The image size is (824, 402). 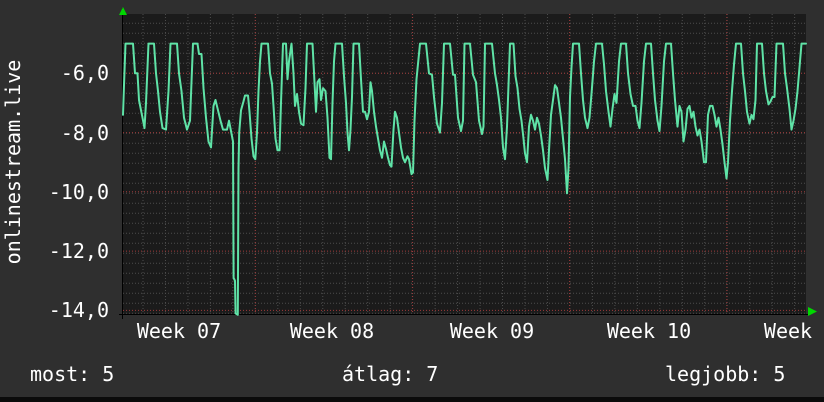 What do you see at coordinates (13, 162) in the screenshot?
I see `vertical-axis-title: onlinestream.live` at bounding box center [13, 162].